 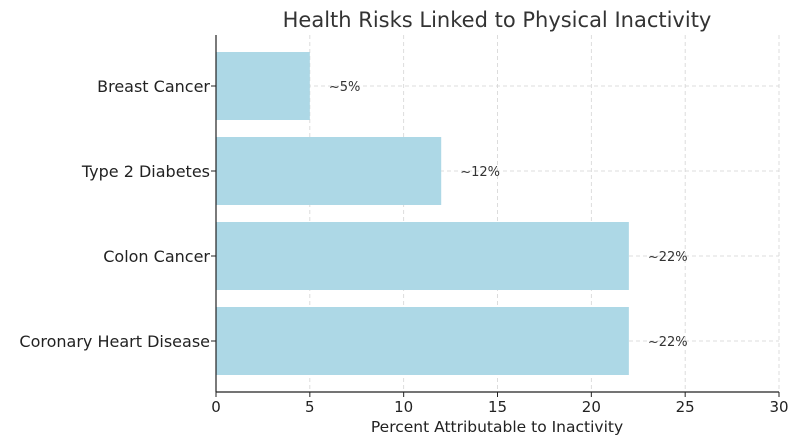 I want to click on x-tick-label: 0, so click(x=216, y=407).